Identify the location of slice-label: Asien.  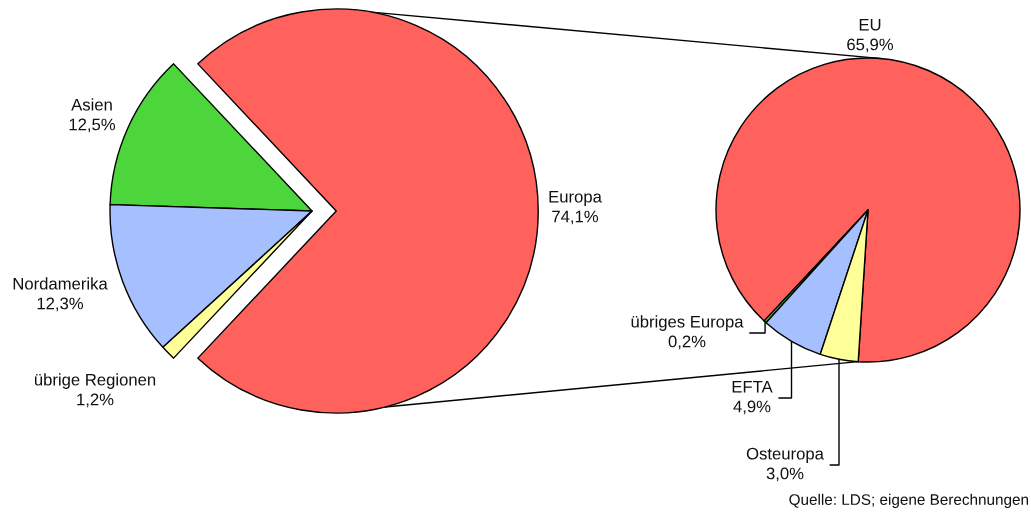
(91, 104).